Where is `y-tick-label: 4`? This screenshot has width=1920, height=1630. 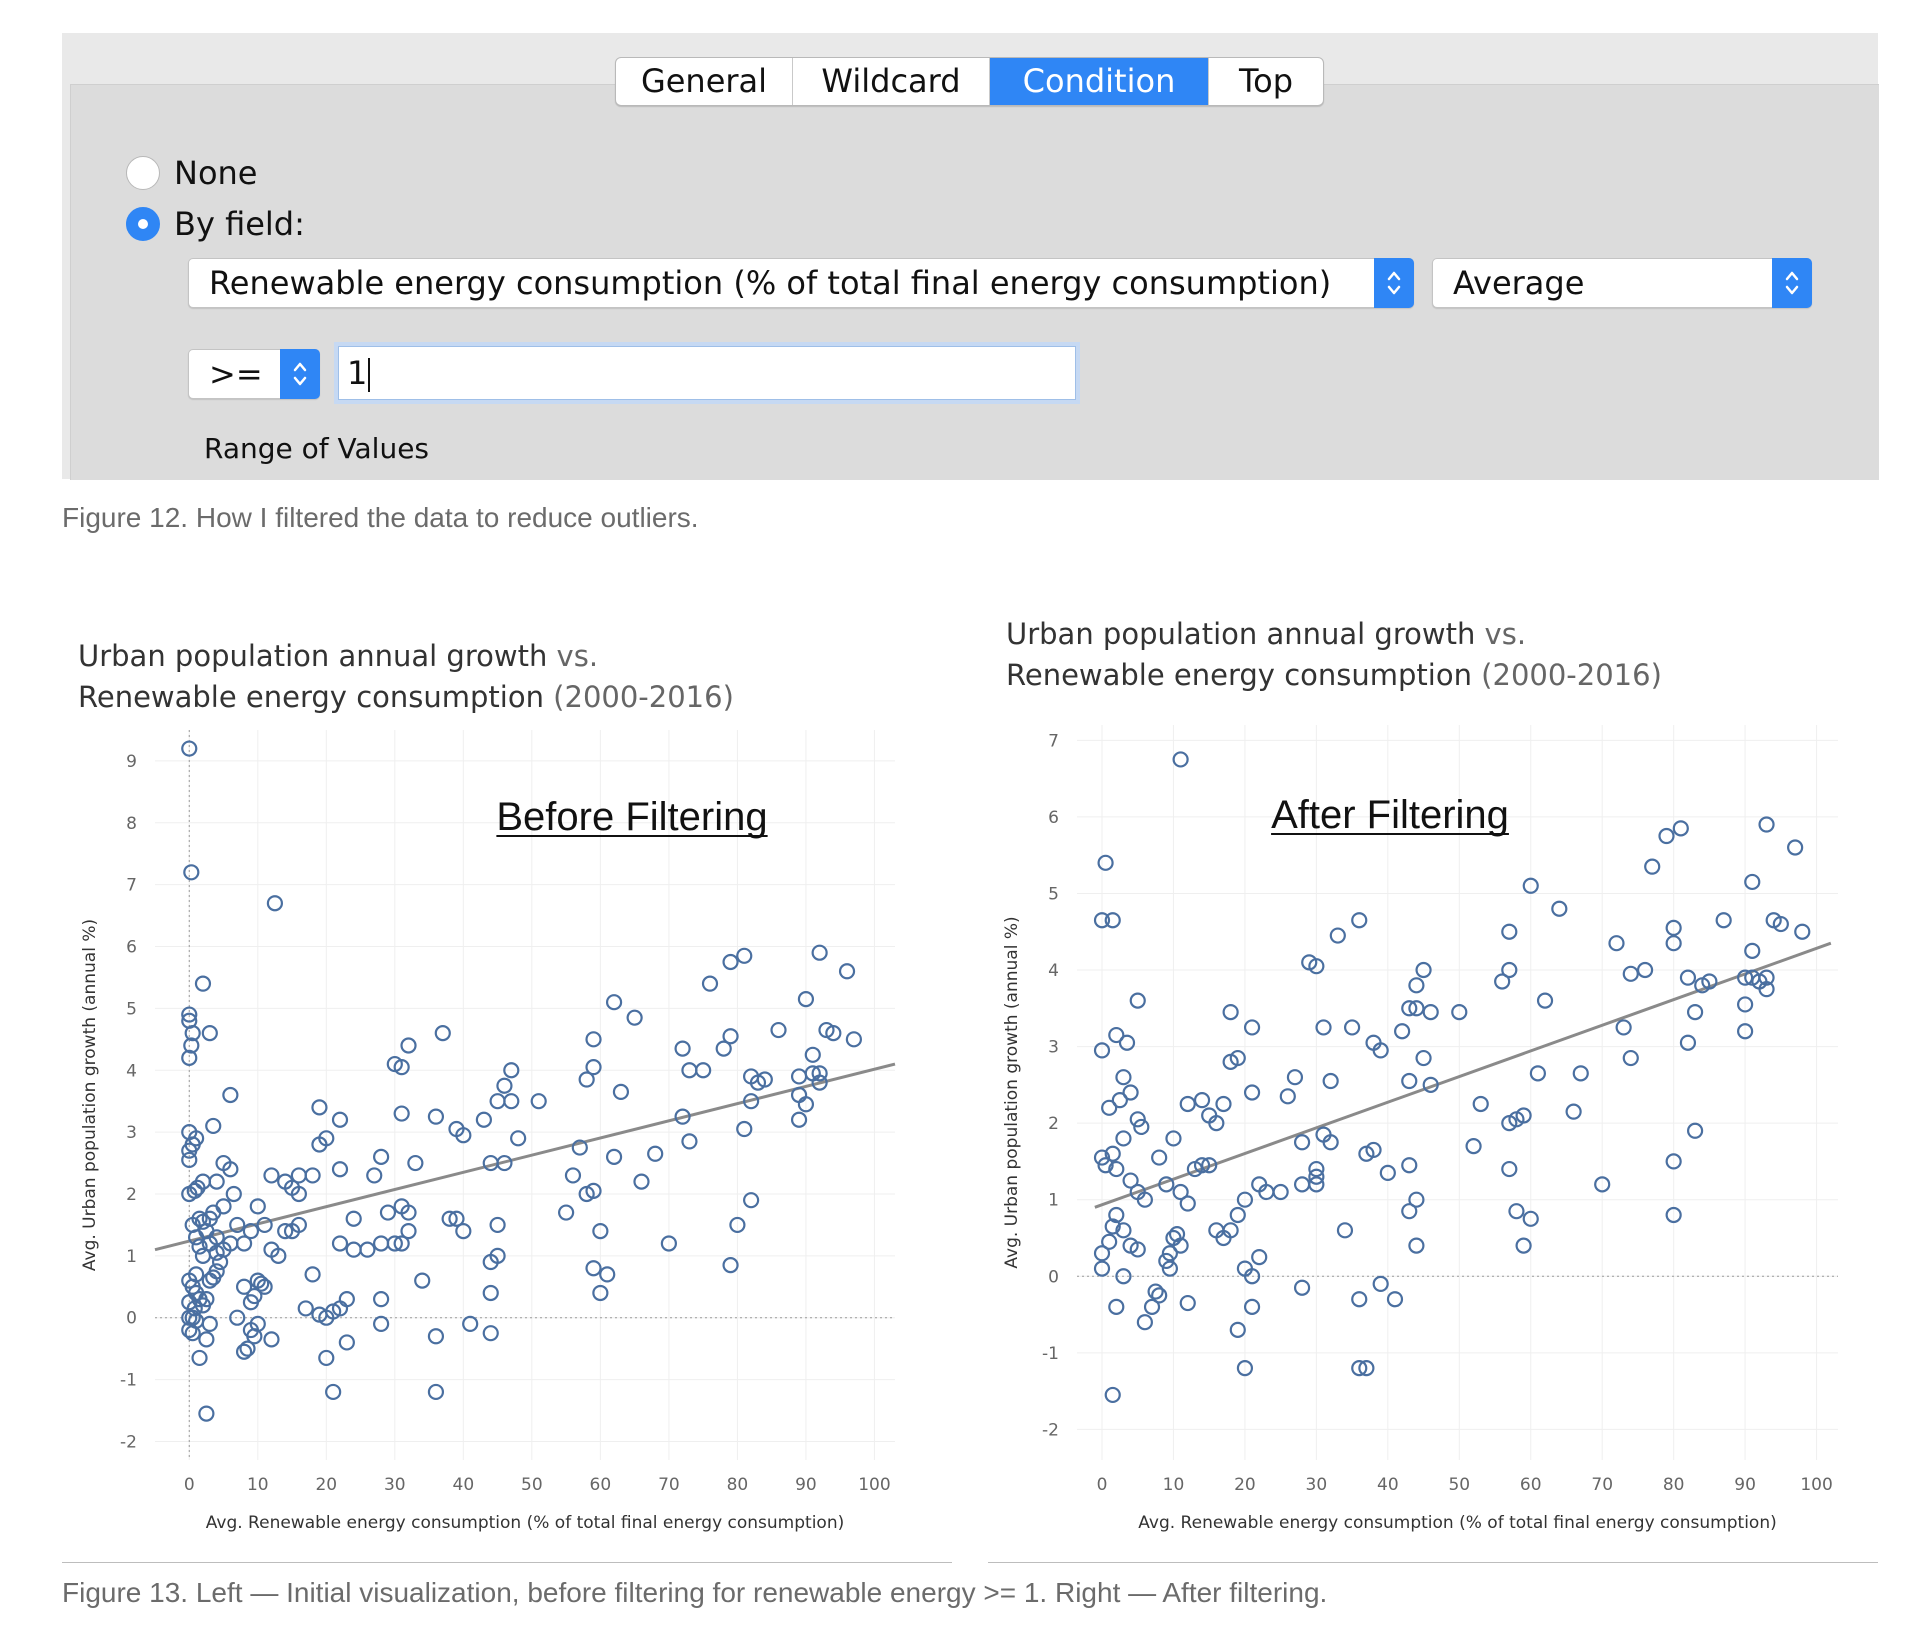
y-tick-label: 4 is located at coordinates (1053, 971).